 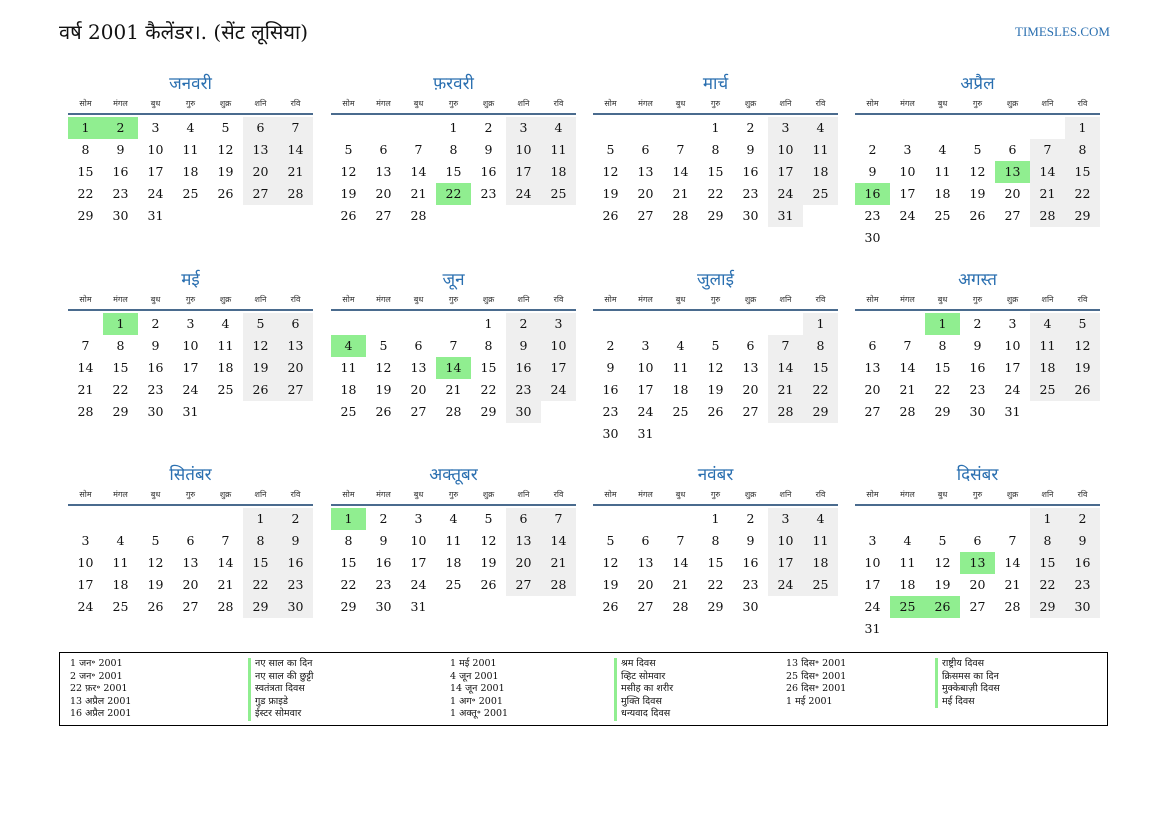 What do you see at coordinates (477, 688) in the screenshot?
I see `legend-date: 14 जून 2001` at bounding box center [477, 688].